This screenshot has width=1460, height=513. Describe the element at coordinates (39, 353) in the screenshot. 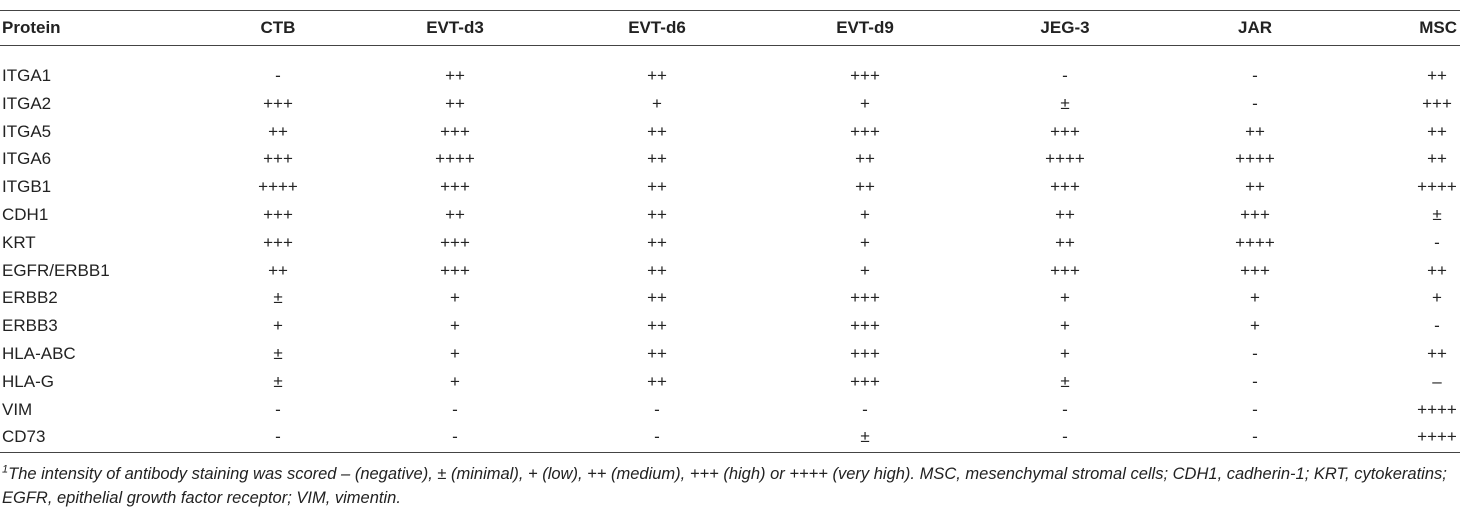

I see `row-label: HLA-ABC` at that location.